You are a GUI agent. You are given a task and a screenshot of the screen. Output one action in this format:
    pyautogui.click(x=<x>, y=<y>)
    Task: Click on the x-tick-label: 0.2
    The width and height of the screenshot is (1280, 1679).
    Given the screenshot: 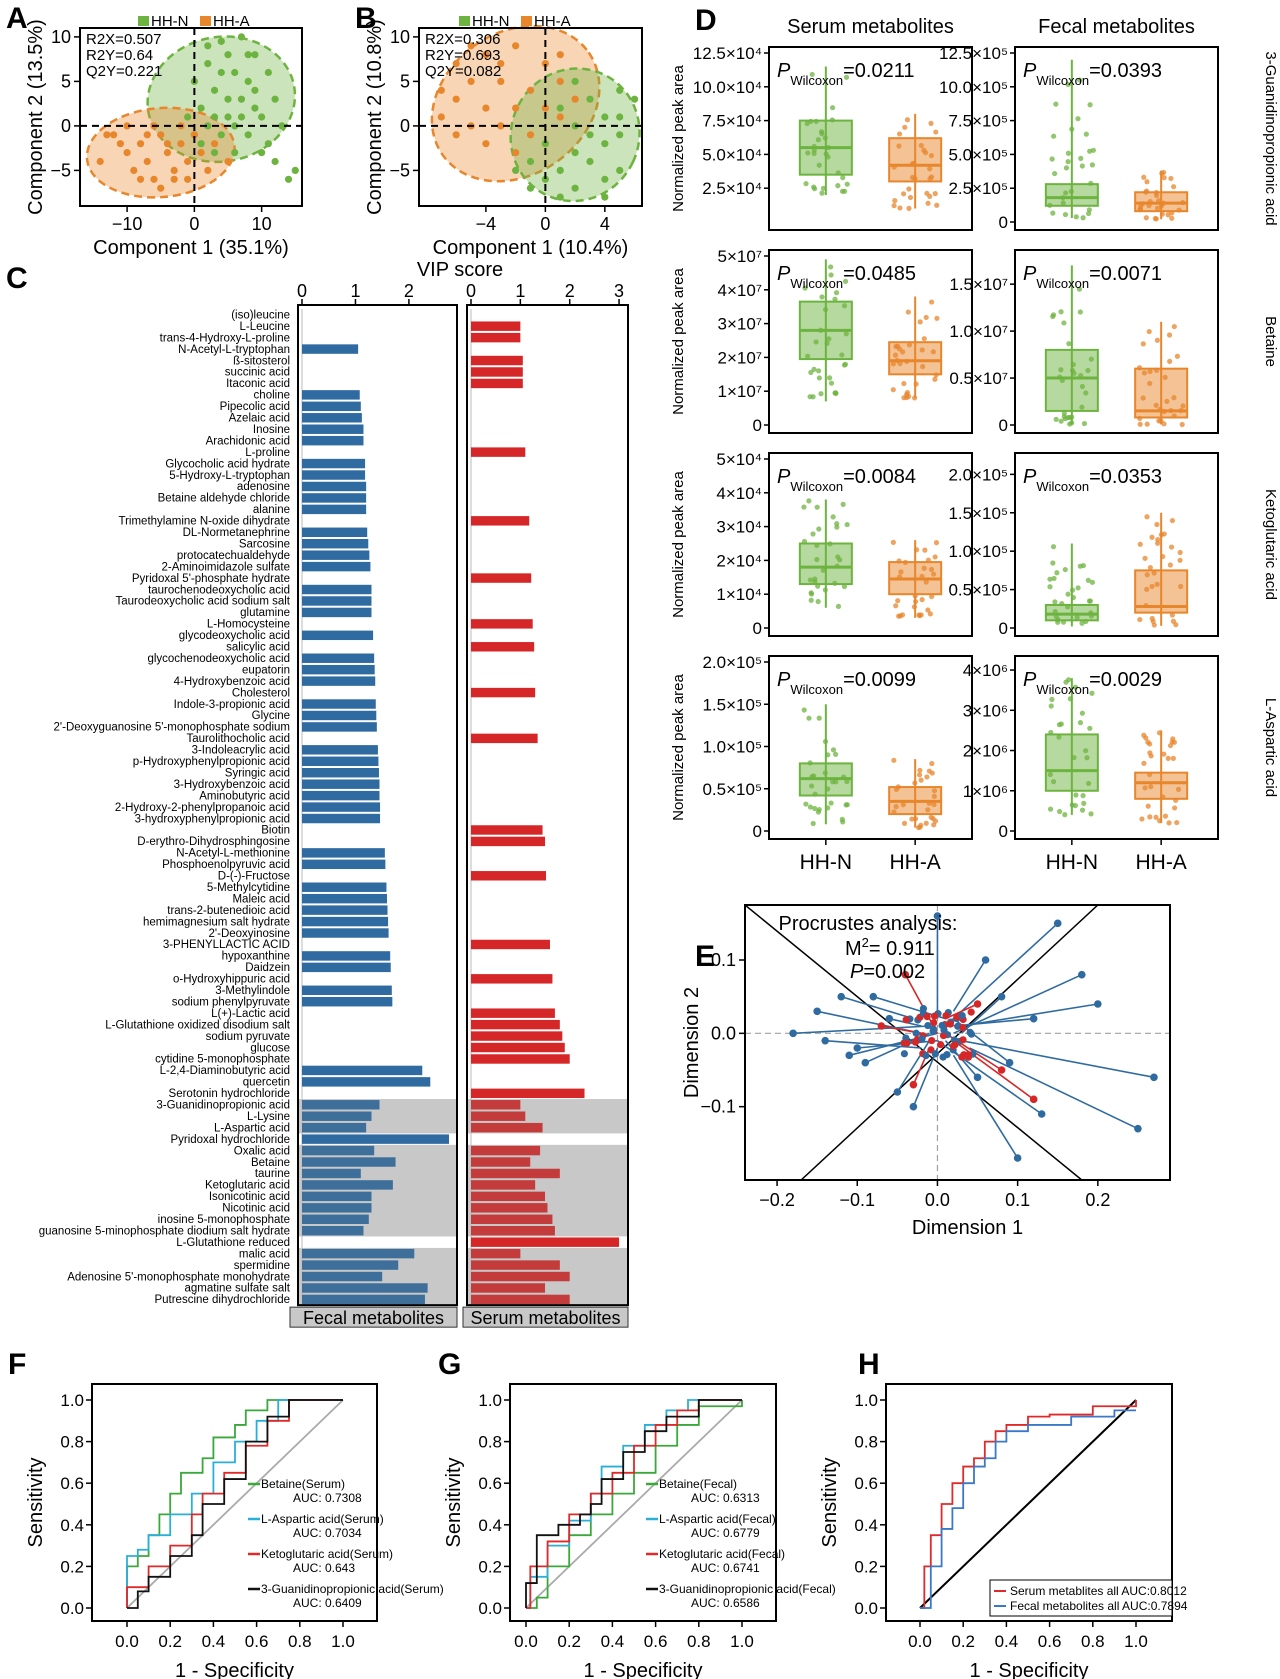 What is the action you would take?
    pyautogui.click(x=1097, y=1200)
    